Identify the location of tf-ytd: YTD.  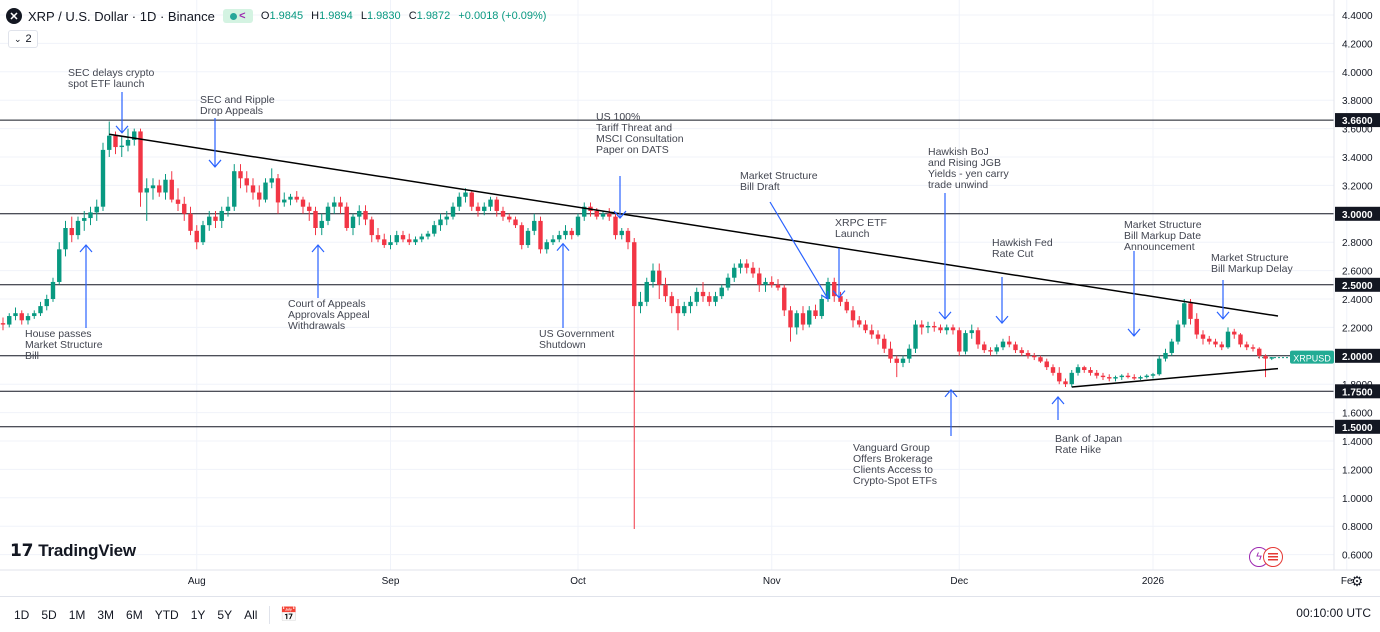
(166, 614).